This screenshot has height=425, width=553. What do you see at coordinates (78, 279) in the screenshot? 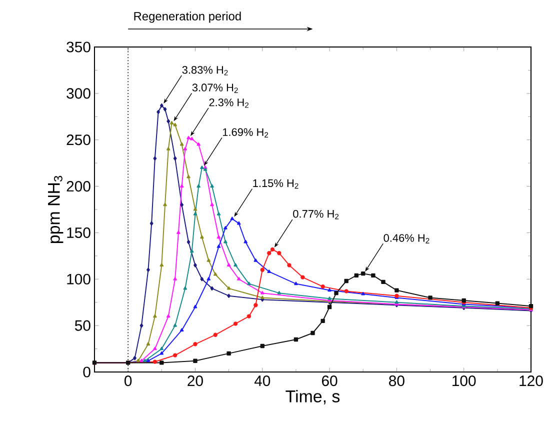
I see `y-tick-label: 100` at bounding box center [78, 279].